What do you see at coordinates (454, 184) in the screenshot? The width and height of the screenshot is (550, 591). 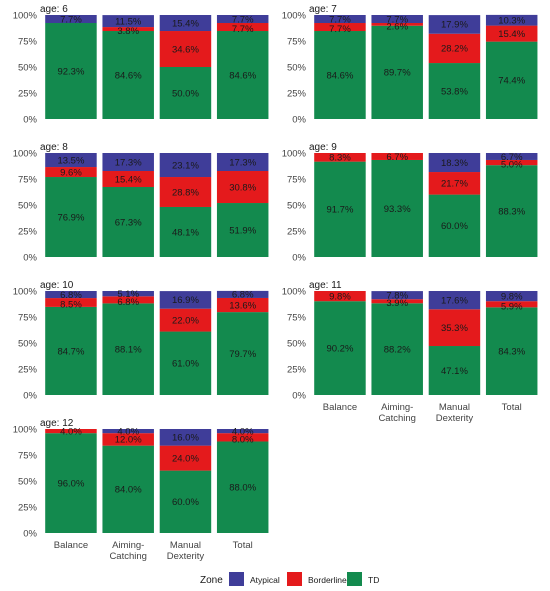 I see `data-label-borderline: 21.7%` at bounding box center [454, 184].